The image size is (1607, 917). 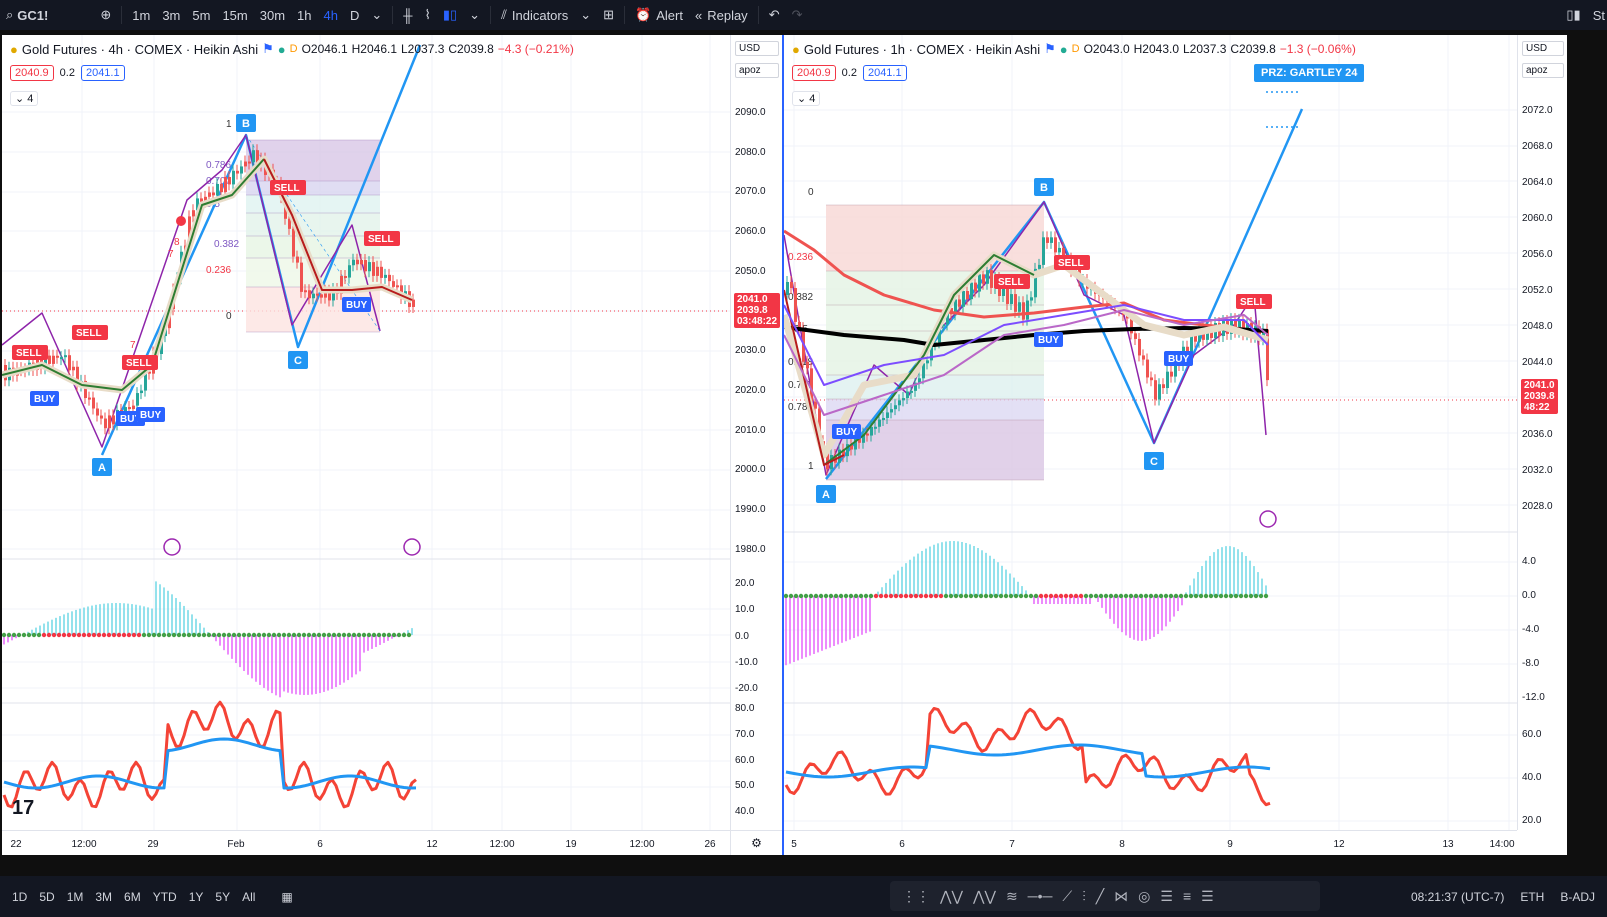 What do you see at coordinates (354, 15) in the screenshot?
I see `interval-D: D` at bounding box center [354, 15].